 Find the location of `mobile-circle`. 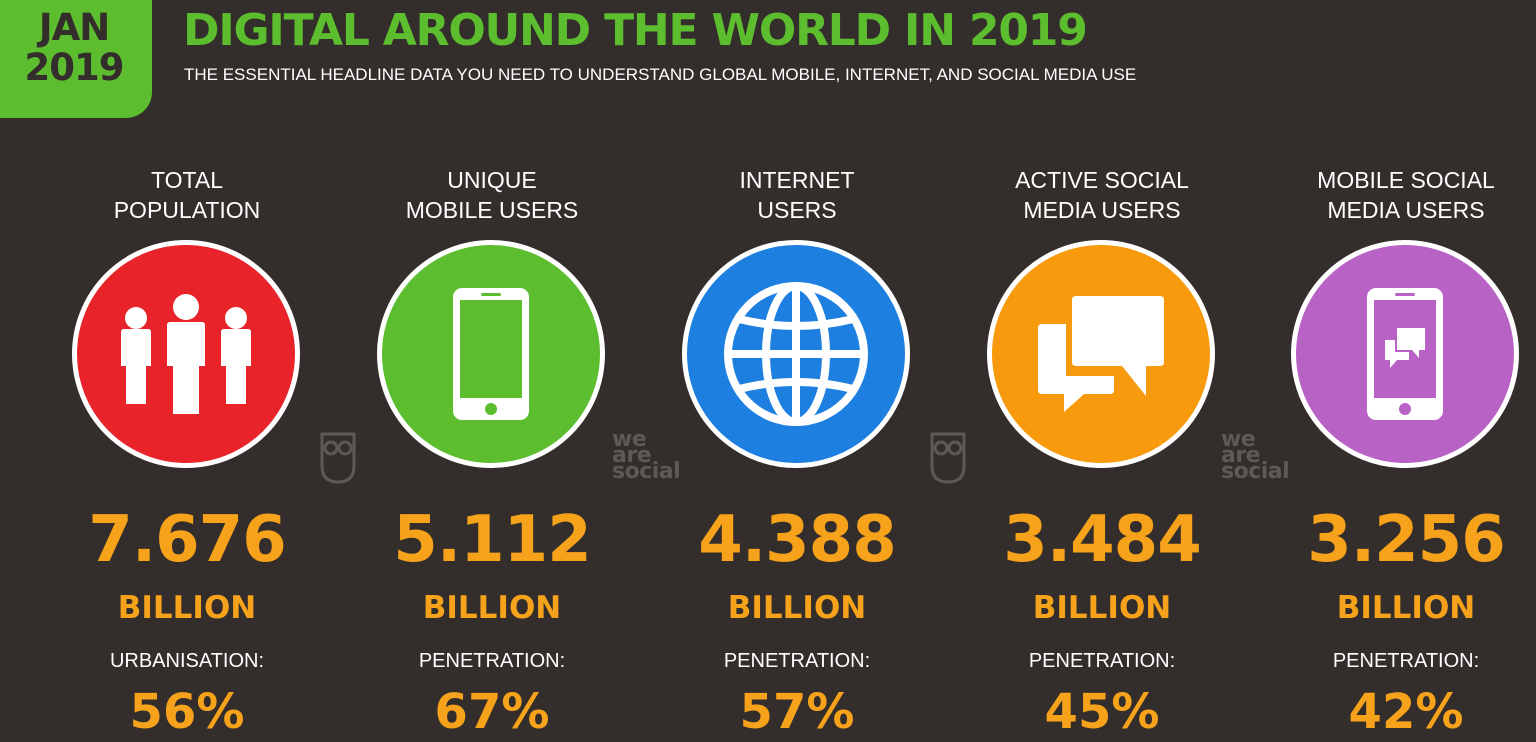

mobile-circle is located at coordinates (491, 354).